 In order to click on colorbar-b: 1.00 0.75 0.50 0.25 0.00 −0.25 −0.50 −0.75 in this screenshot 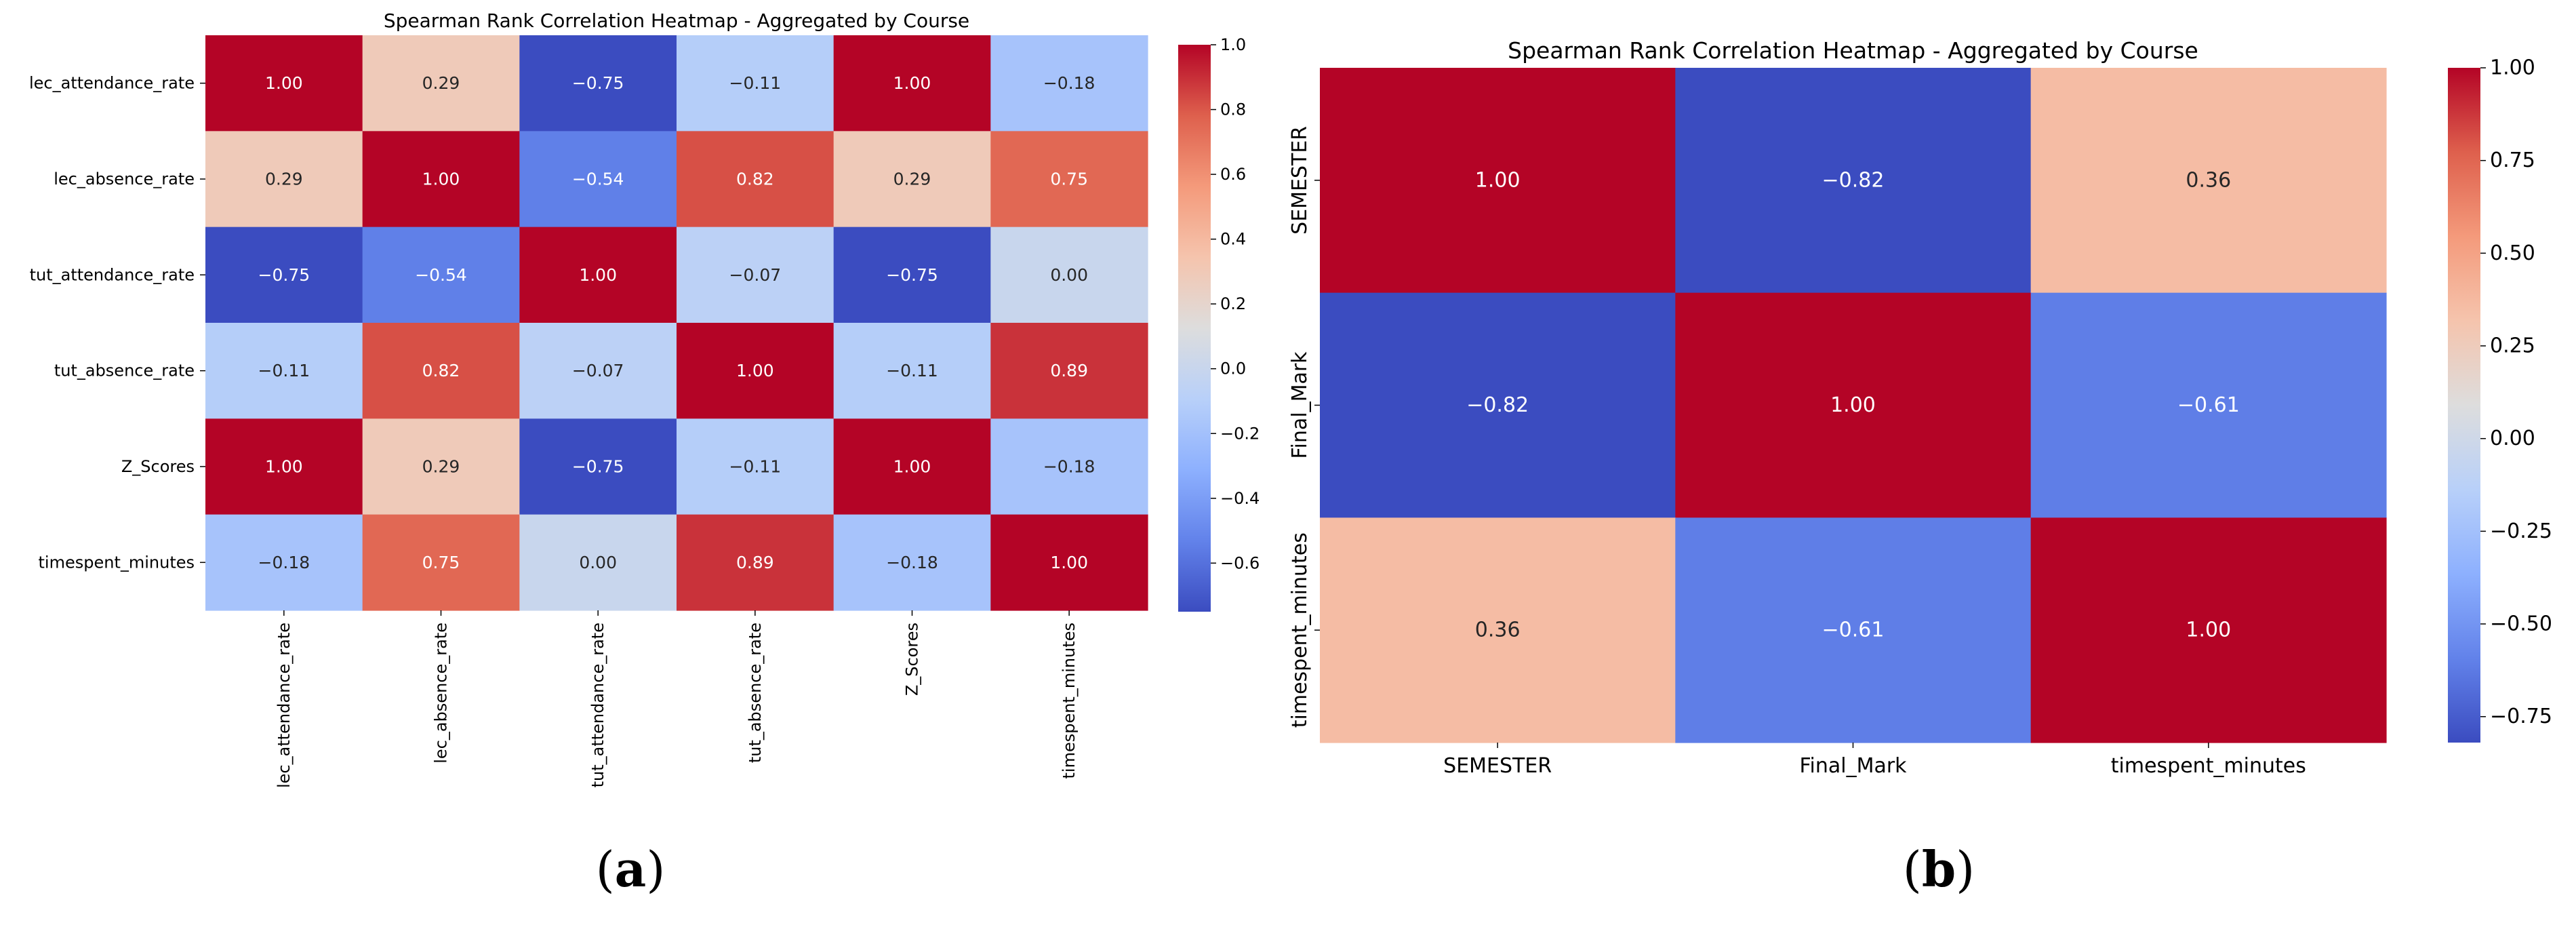, I will do `click(2500, 399)`.